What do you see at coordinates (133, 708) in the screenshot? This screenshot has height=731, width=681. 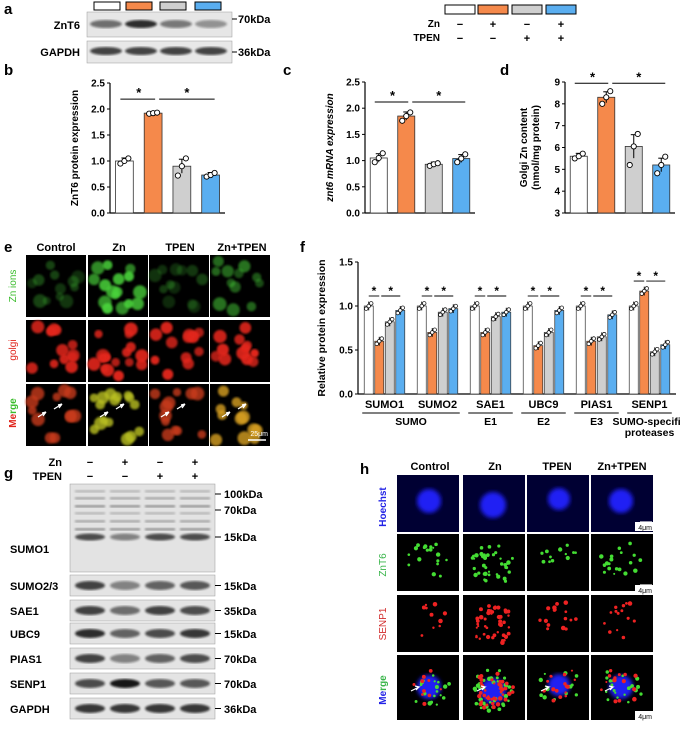 I see `blot-gapdh: GAPDH 36kDa` at bounding box center [133, 708].